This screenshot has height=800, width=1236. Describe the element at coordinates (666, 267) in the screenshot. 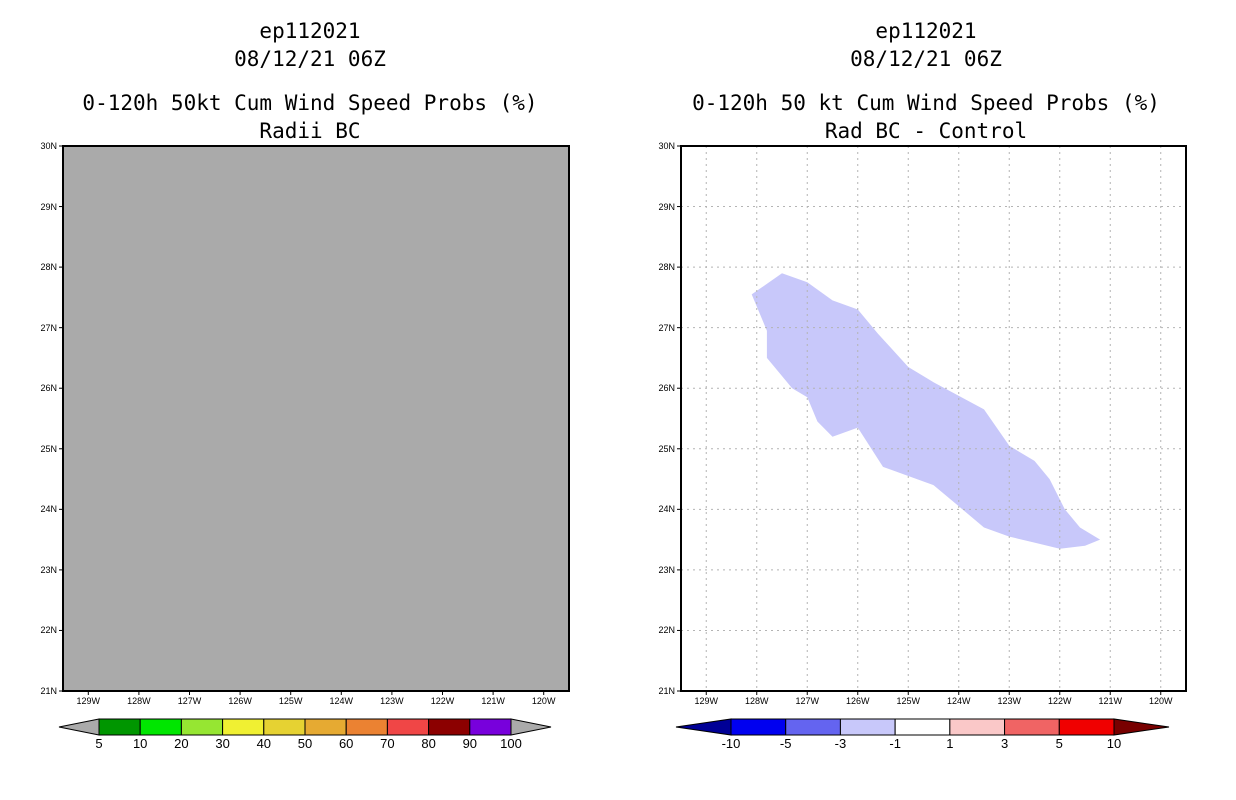

I see `right-lat-label-28n: 28N` at that location.